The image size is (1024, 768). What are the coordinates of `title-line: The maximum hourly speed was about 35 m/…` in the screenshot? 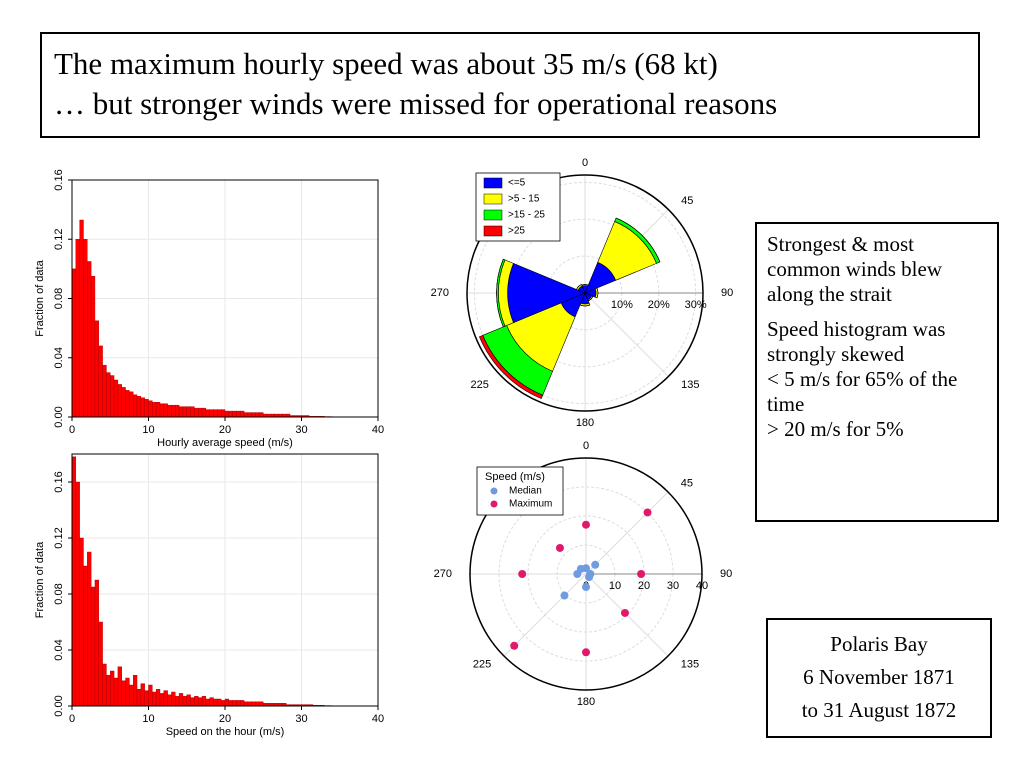 It's located at (386, 63).